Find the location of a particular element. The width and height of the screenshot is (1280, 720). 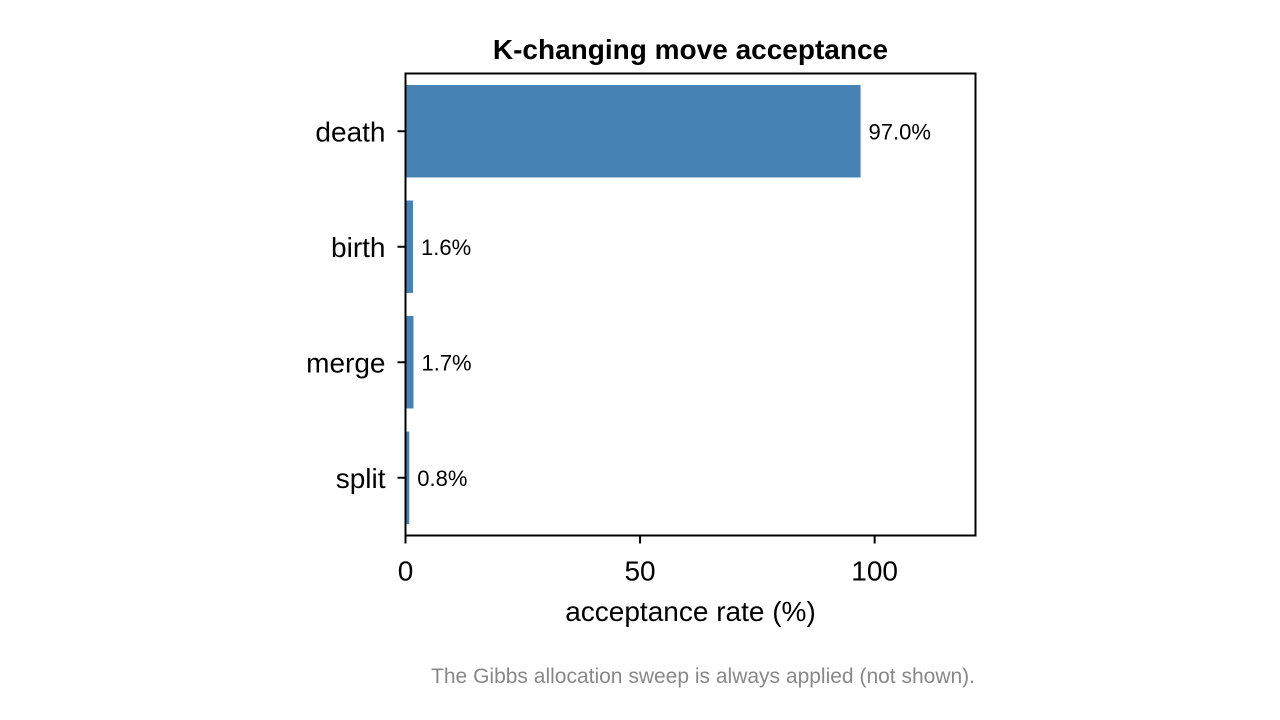

data-label-merge: 1.7% is located at coordinates (446, 362).